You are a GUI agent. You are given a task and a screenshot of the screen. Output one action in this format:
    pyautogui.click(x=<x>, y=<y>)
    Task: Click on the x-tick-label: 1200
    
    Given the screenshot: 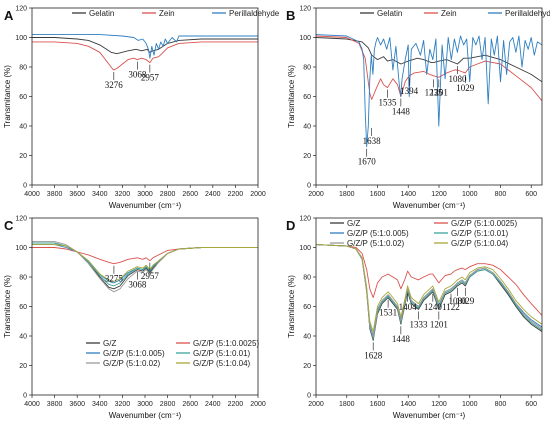 What is the action you would take?
    pyautogui.click(x=439, y=194)
    